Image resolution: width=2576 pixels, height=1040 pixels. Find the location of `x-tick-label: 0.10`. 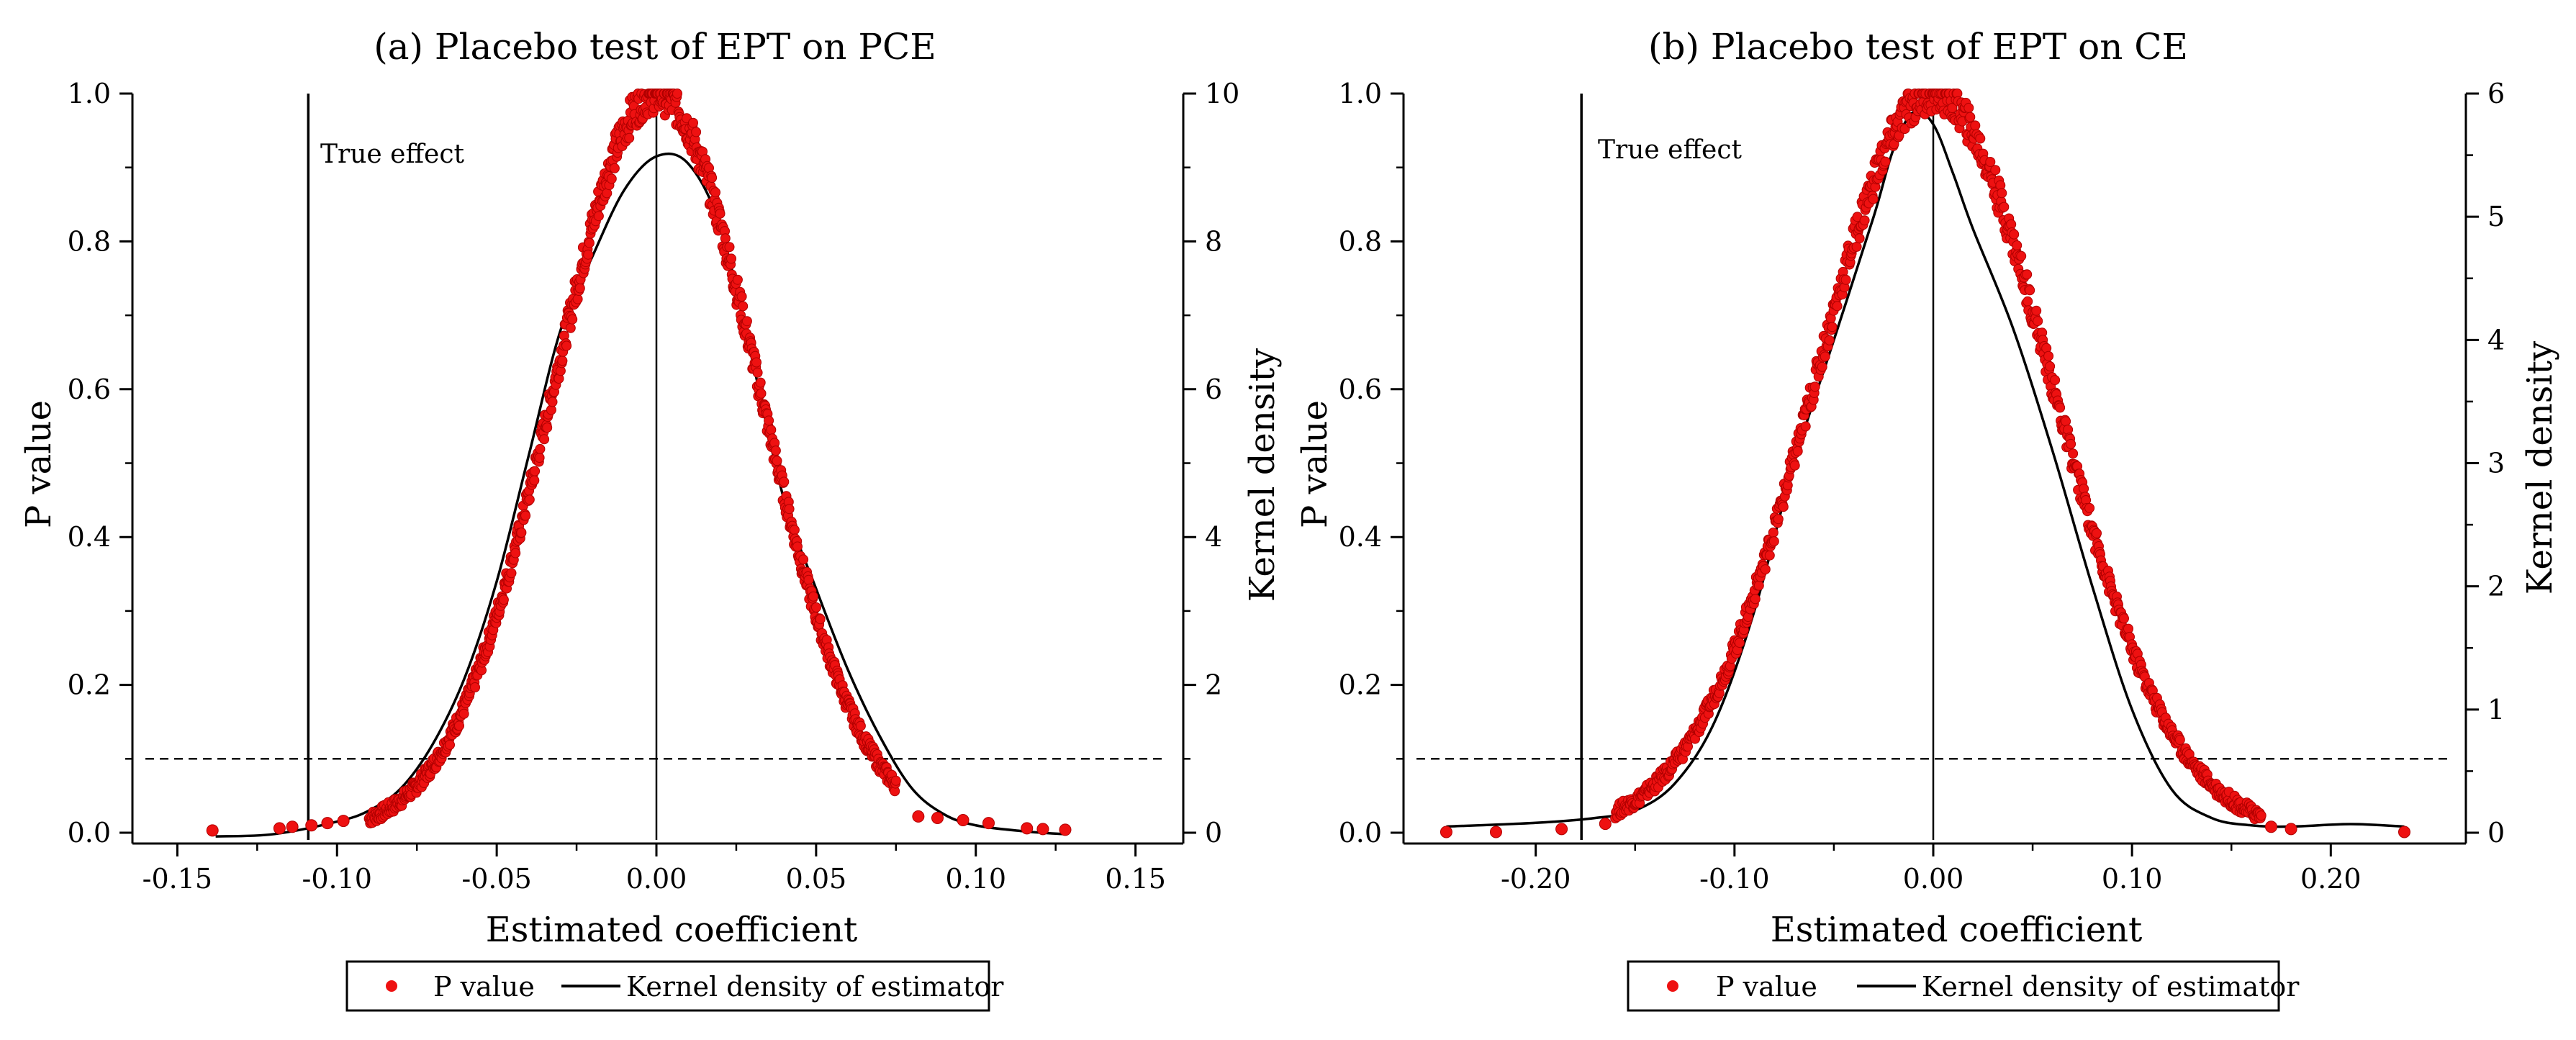

x-tick-label: 0.10 is located at coordinates (2132, 879).